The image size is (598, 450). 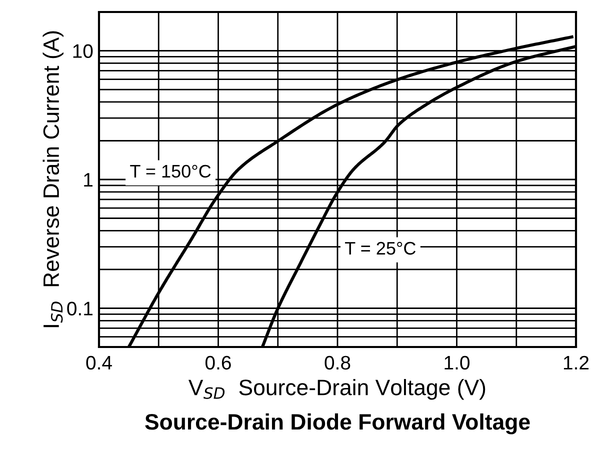 I want to click on x-tick-label: 0.4, so click(x=99, y=363).